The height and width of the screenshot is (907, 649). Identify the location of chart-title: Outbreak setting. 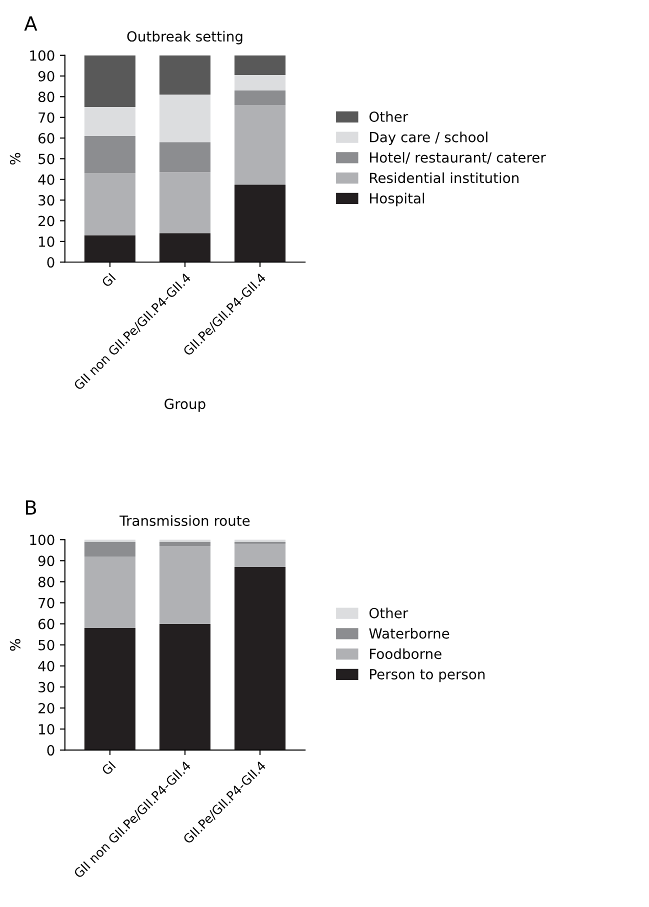
(184, 37).